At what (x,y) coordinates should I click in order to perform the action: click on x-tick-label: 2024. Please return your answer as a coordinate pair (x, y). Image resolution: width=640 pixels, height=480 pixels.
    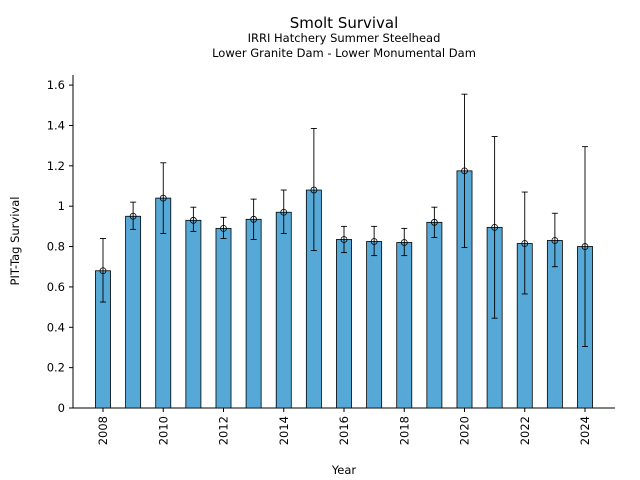
    Looking at the image, I should click on (585, 430).